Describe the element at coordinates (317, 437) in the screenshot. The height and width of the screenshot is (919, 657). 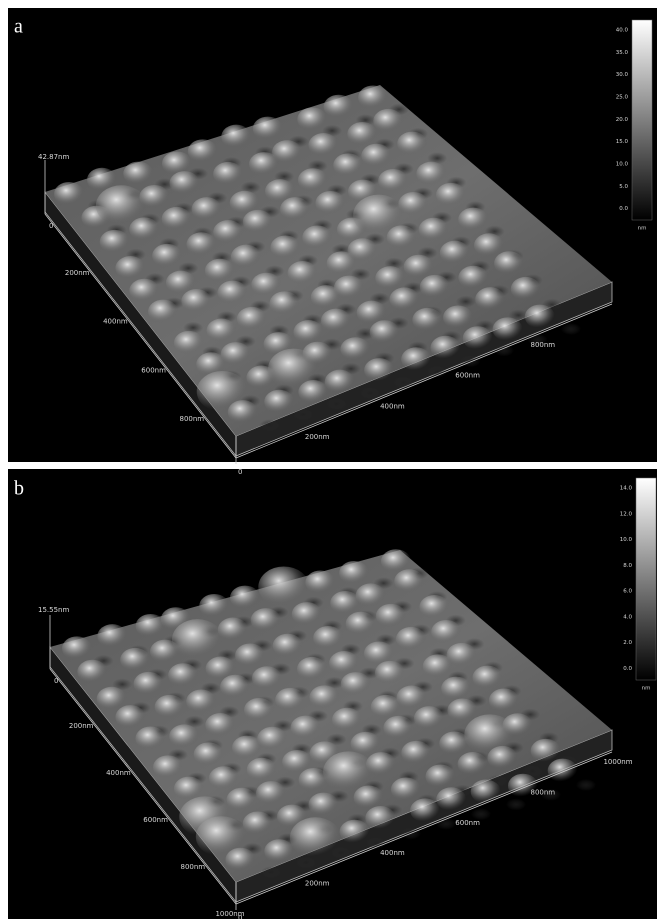
I see `x-axis-label: 200nm` at that location.